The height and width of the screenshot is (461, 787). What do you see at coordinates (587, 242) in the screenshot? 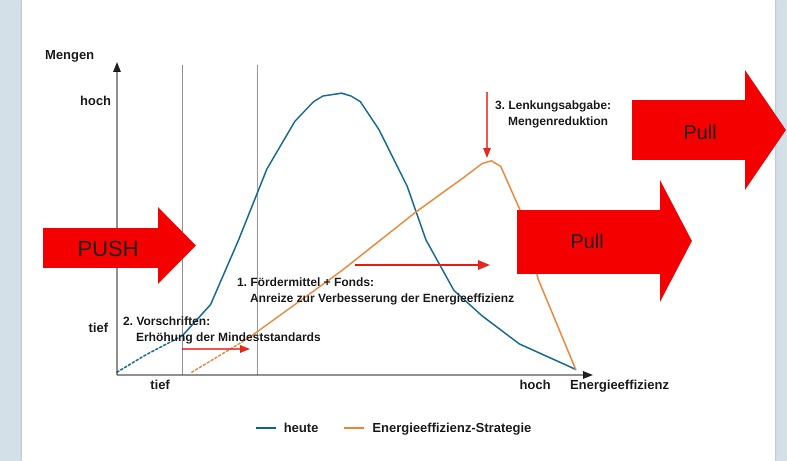
I see `annotation: Pull` at bounding box center [587, 242].